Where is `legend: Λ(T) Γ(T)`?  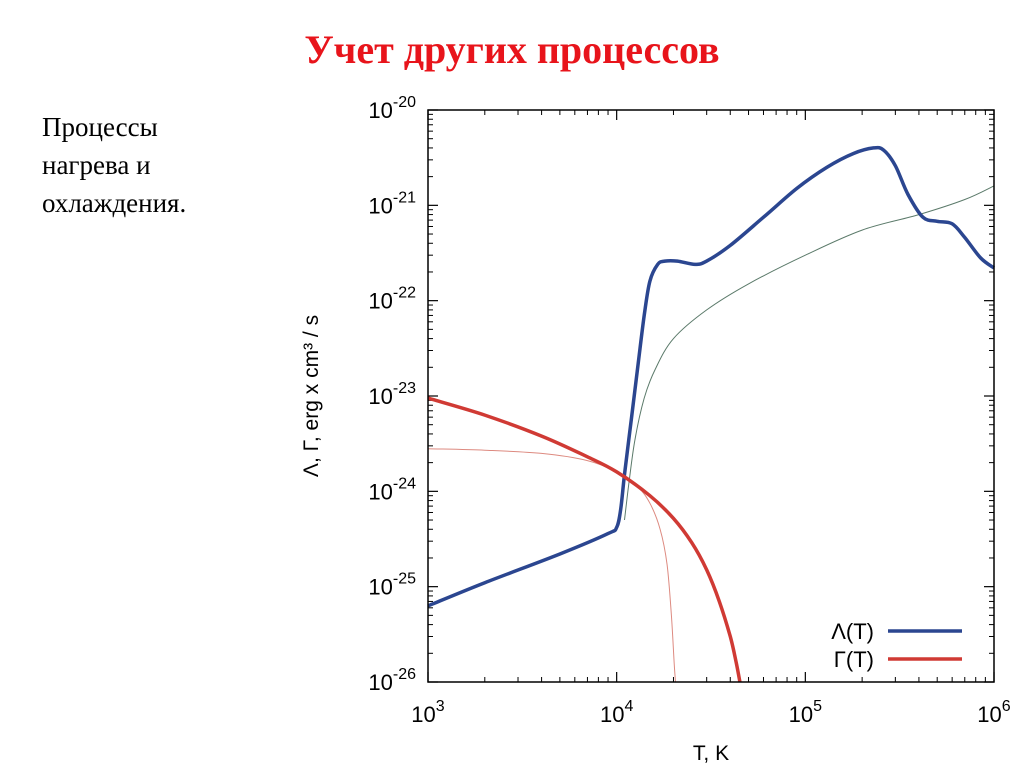
legend: Λ(T) Γ(T) is located at coordinates (896, 645).